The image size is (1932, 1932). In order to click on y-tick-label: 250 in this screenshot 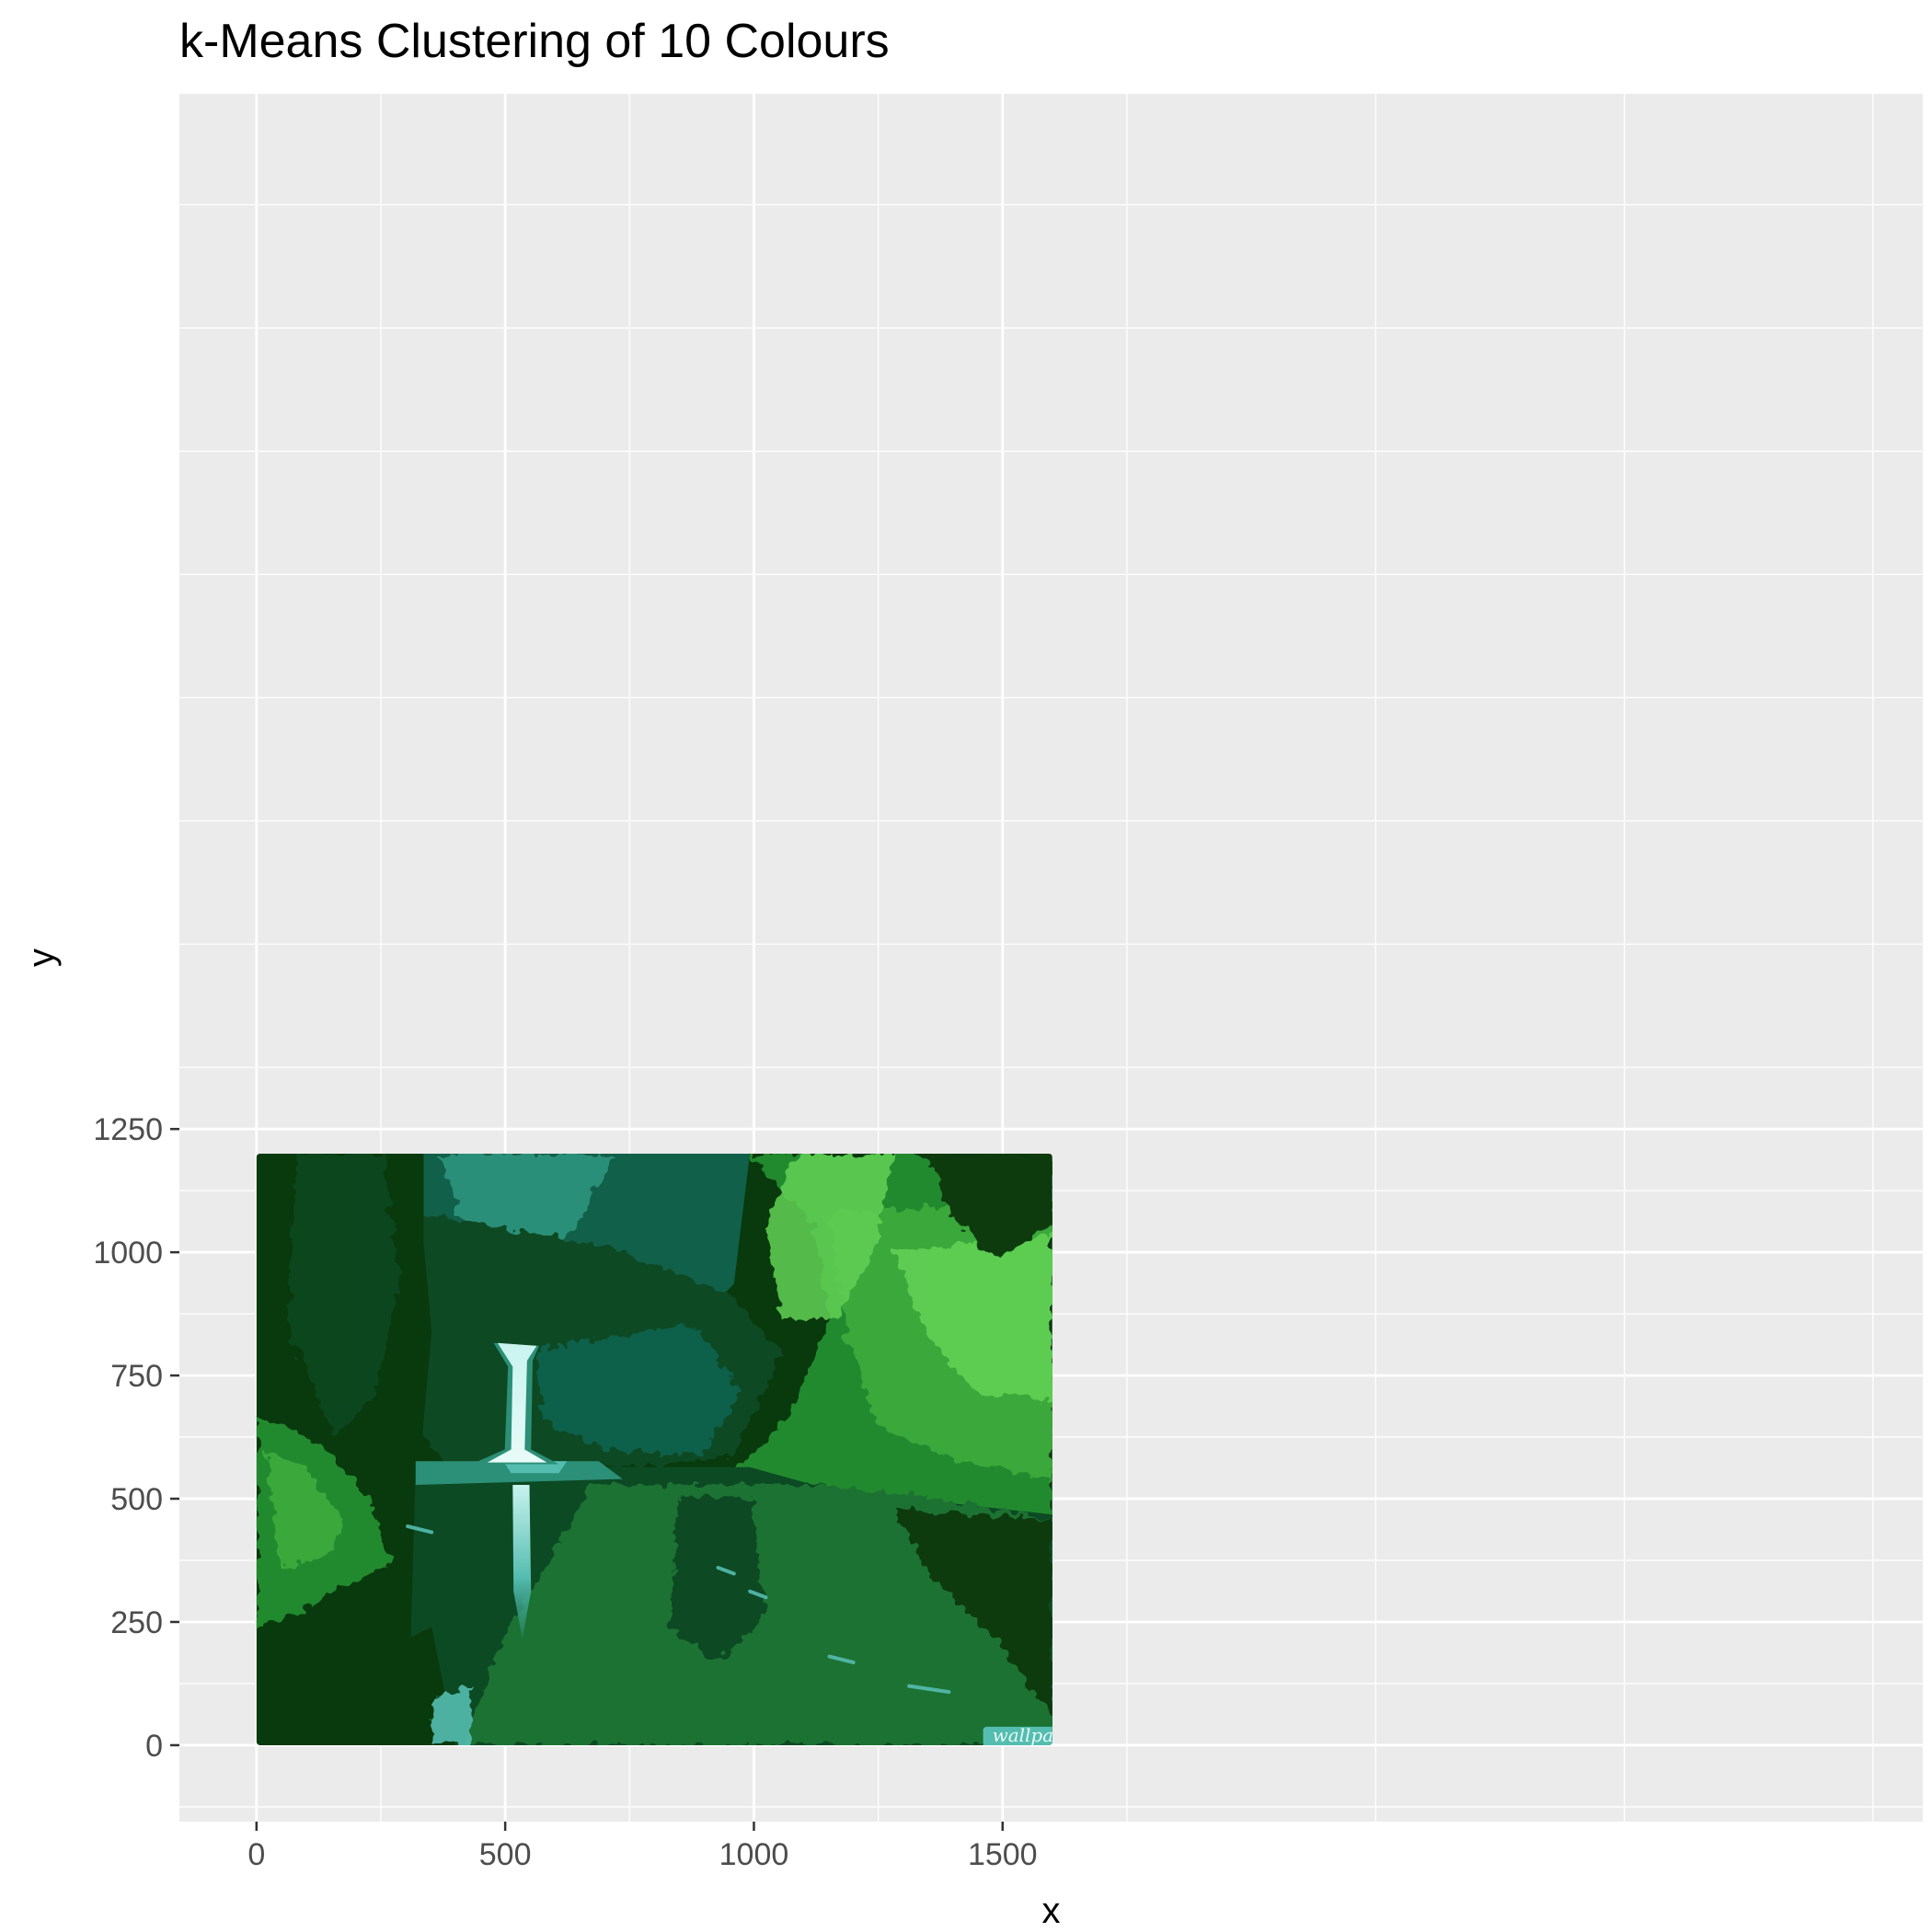, I will do `click(136, 1622)`.